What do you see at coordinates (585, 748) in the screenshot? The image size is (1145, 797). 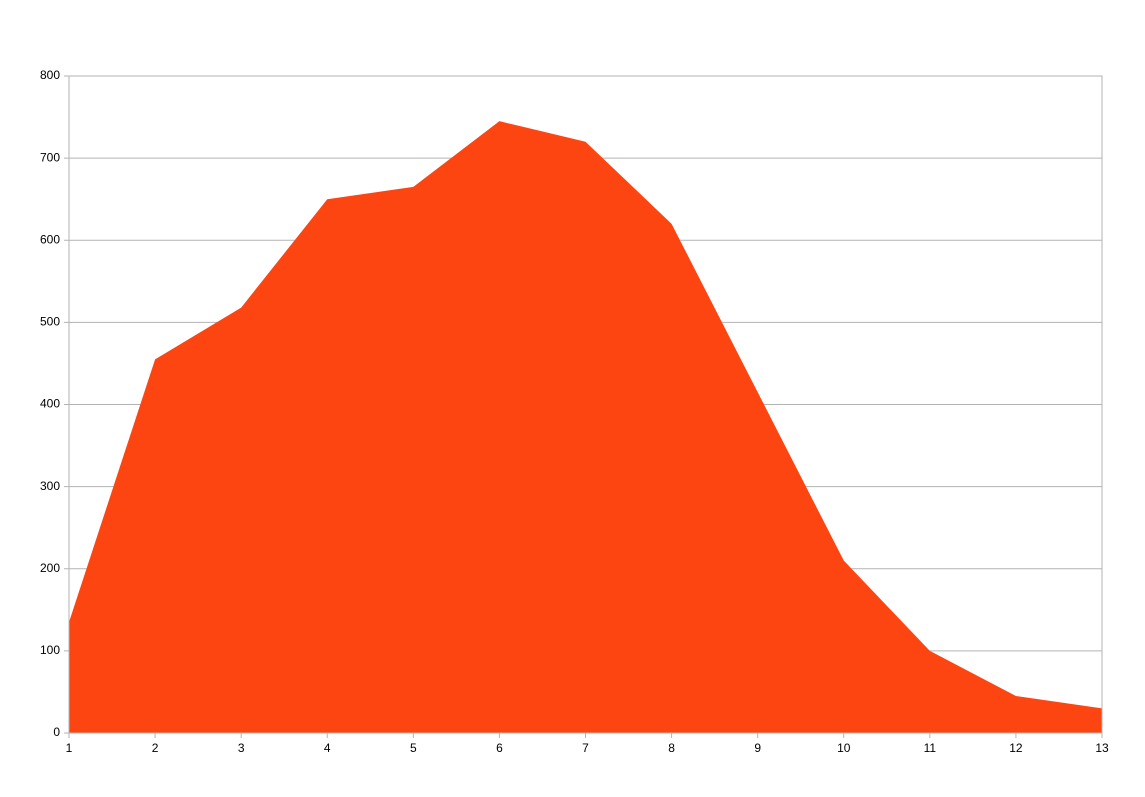 I see `x-tick-label: 7` at bounding box center [585, 748].